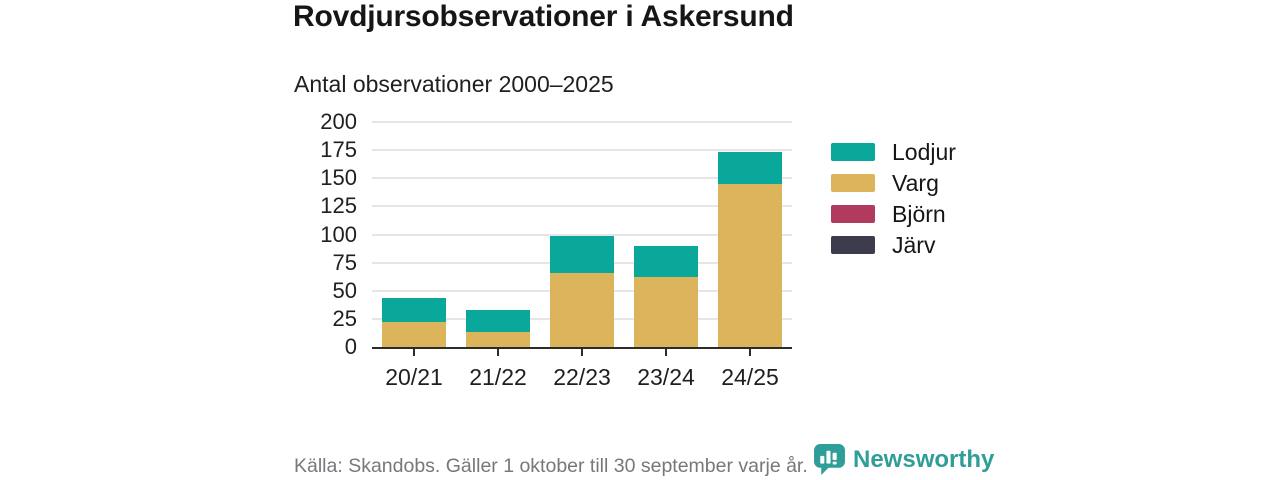 The width and height of the screenshot is (1280, 480). Describe the element at coordinates (498, 377) in the screenshot. I see `x-axis-label: 21/22` at that location.